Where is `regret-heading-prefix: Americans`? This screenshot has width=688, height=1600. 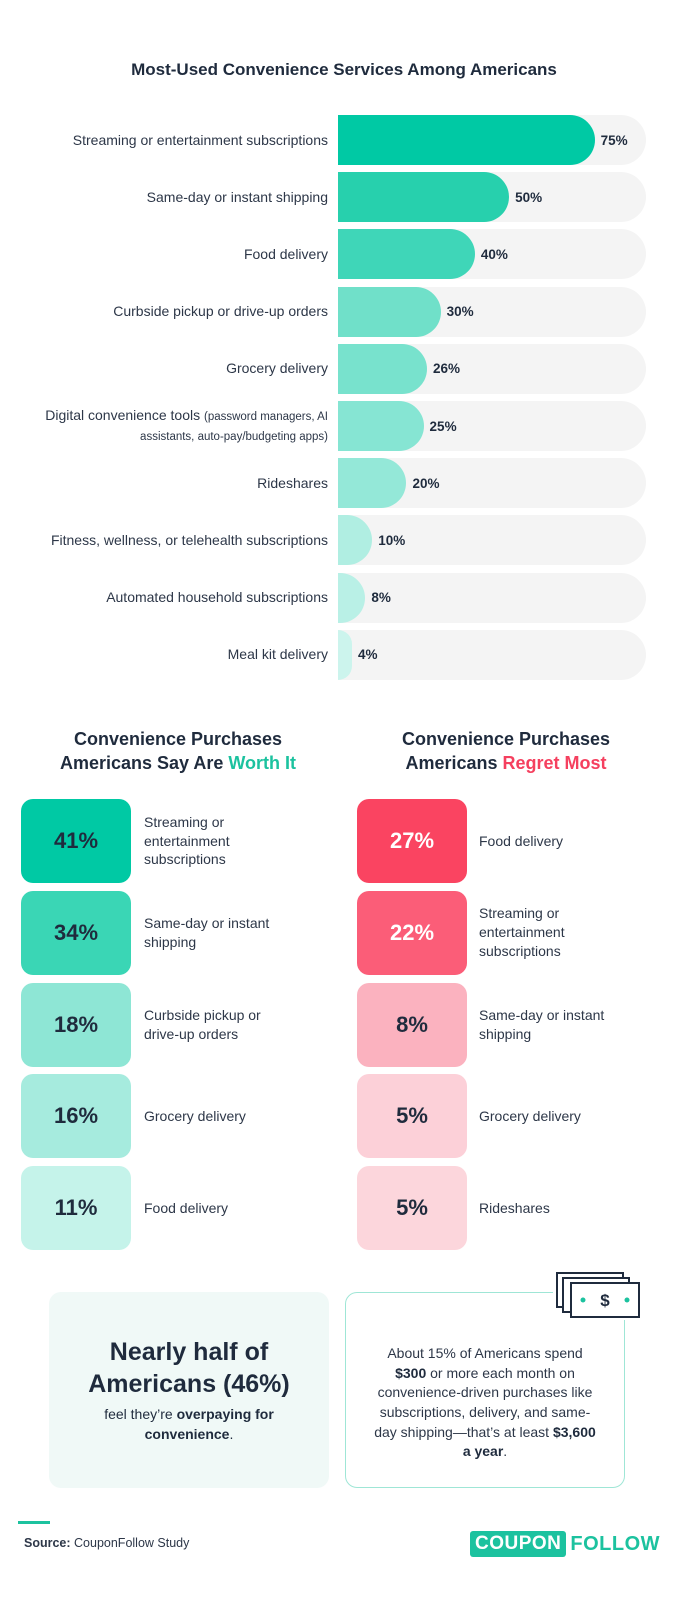
regret-heading-prefix: Americans is located at coordinates (454, 763).